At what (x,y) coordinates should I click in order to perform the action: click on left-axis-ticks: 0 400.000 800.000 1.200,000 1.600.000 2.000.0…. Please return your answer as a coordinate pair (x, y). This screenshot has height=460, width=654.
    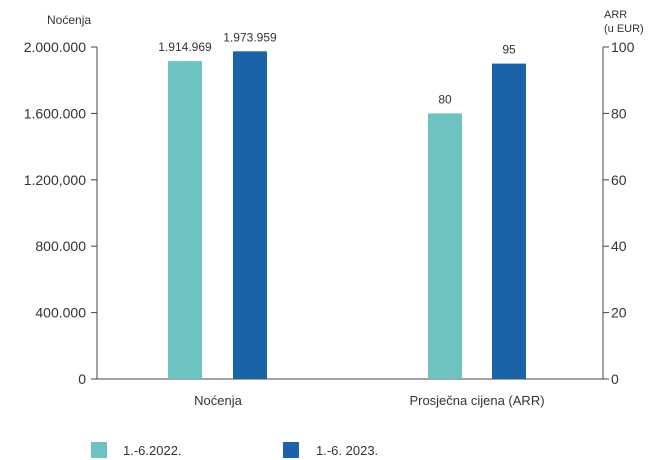
    Looking at the image, I should click on (60, 213).